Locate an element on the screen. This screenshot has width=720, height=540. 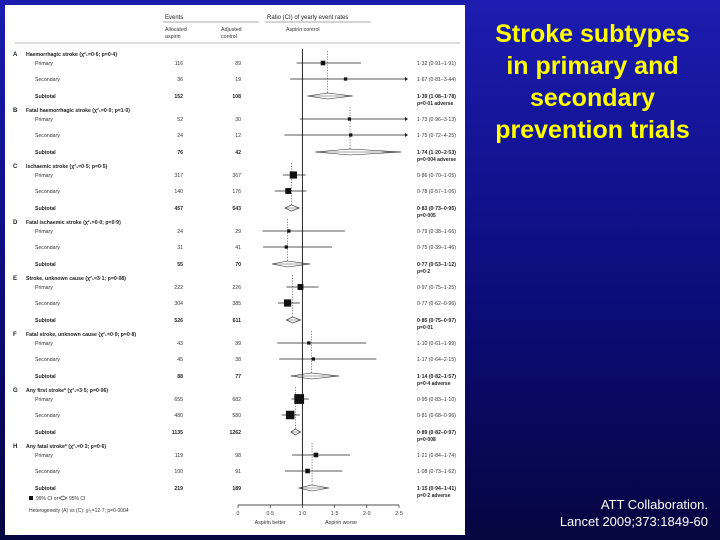
control-count: 176 is located at coordinates (236, 192).